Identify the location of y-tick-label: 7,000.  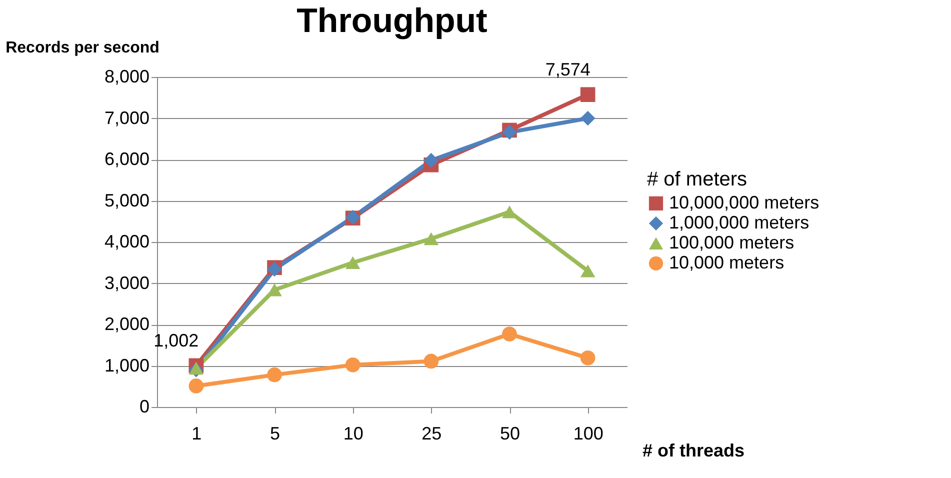
(127, 118).